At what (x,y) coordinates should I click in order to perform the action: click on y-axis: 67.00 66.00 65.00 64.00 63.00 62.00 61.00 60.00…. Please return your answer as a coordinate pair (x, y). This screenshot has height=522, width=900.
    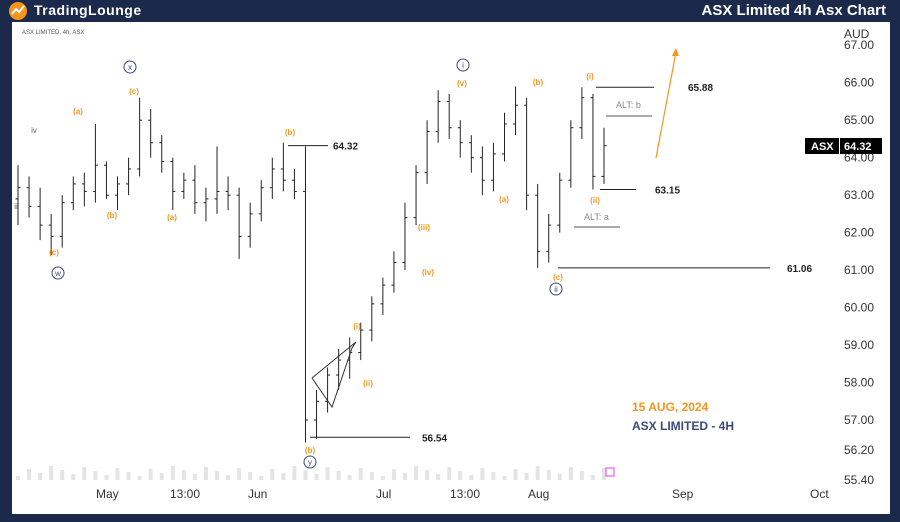
    Looking at the image, I should click on (859, 262).